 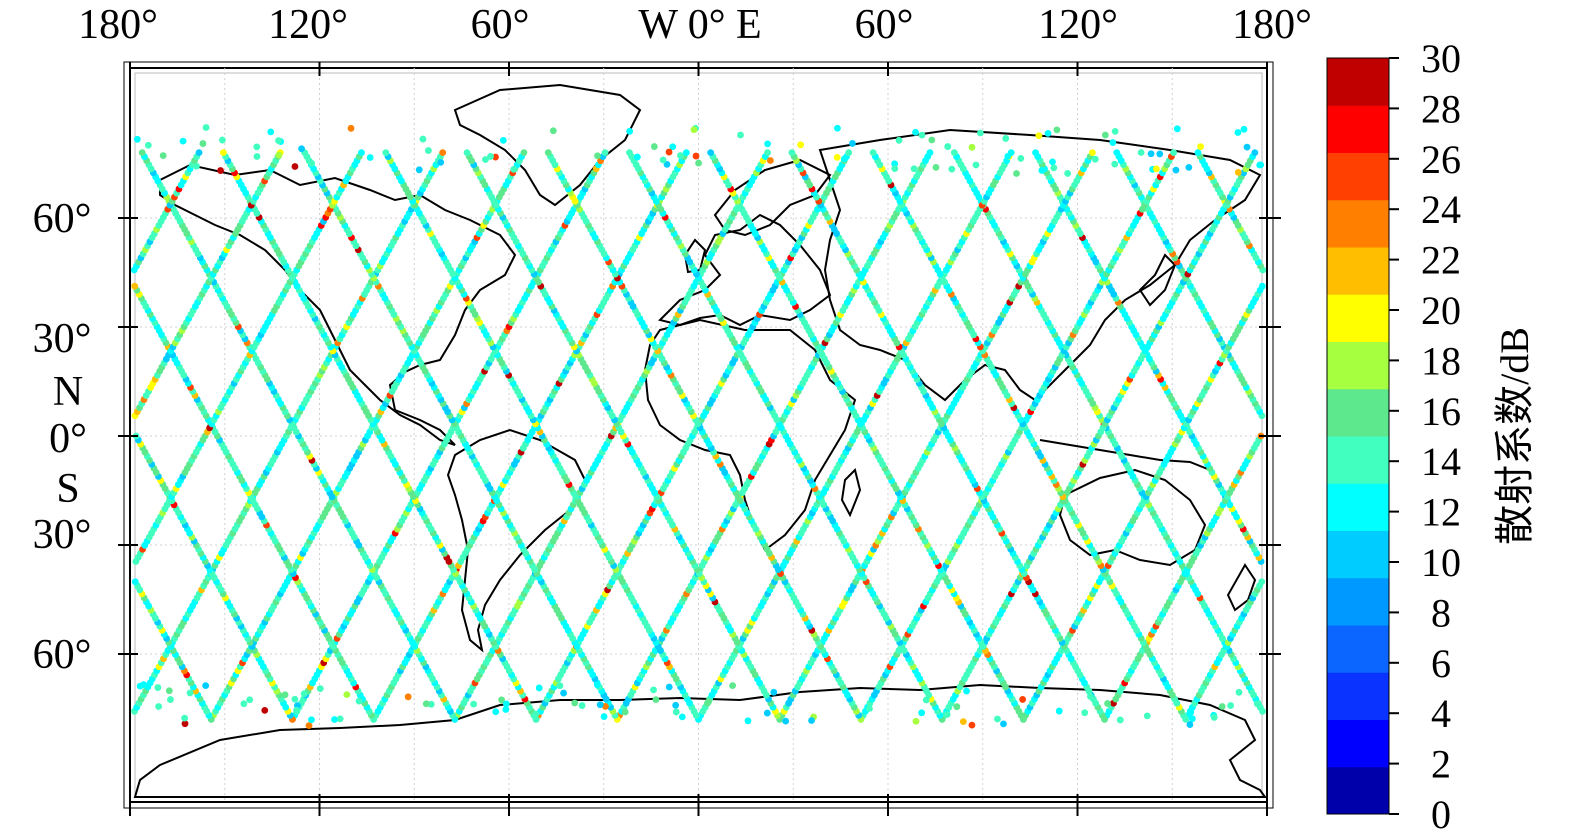 What do you see at coordinates (1441, 663) in the screenshot?
I see `colorbar-tick-label: 6` at bounding box center [1441, 663].